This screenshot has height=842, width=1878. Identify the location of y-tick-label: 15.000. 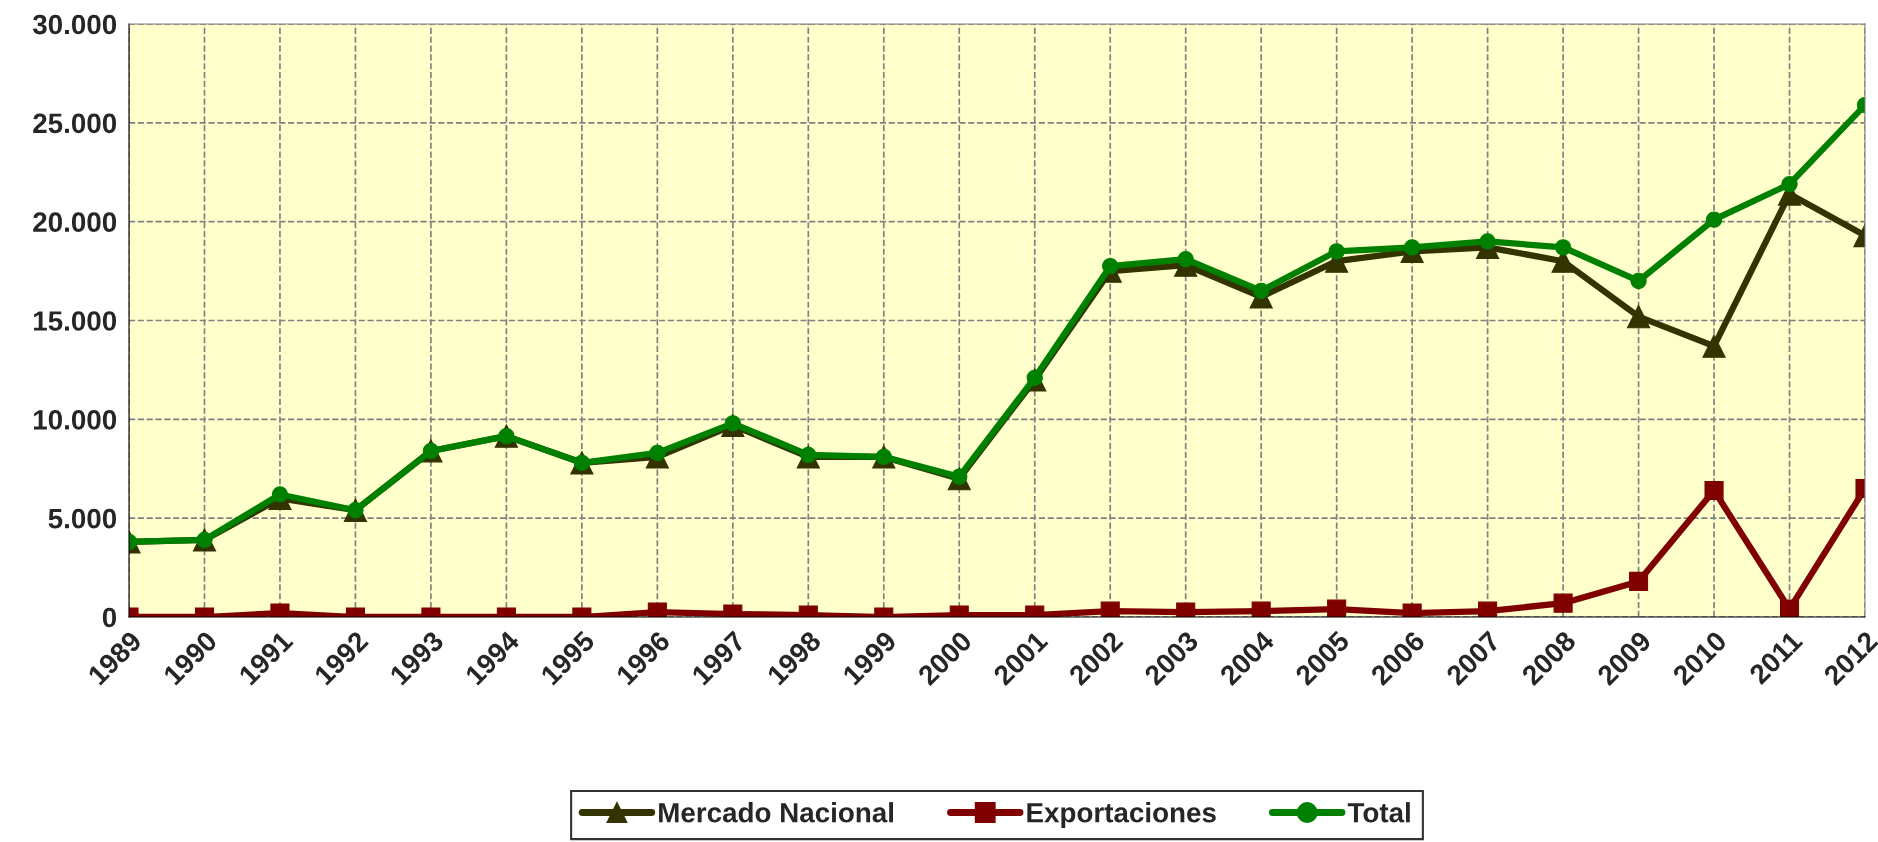
(75, 321).